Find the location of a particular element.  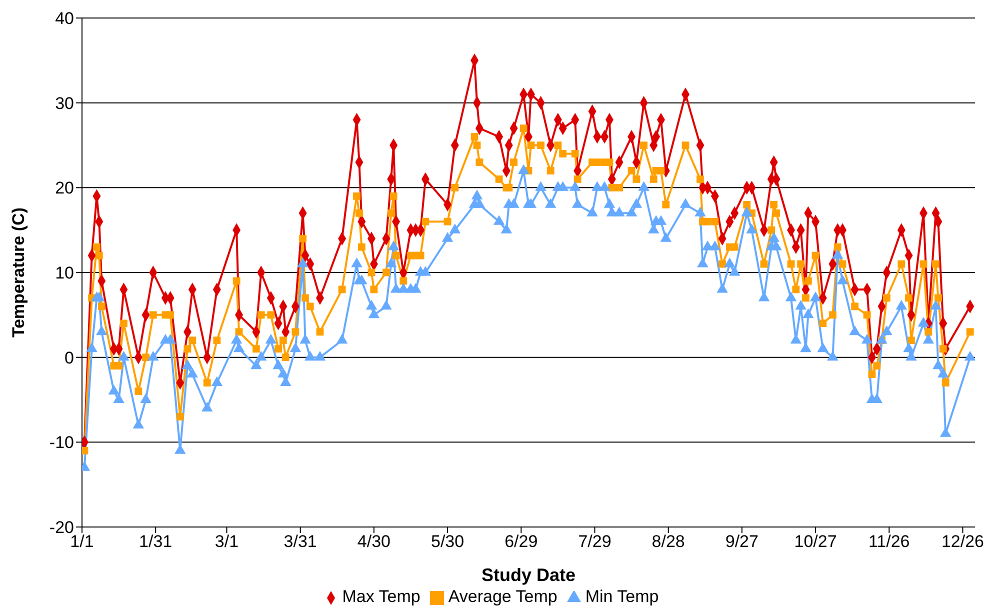

legend-label: Average Temp is located at coordinates (503, 596).